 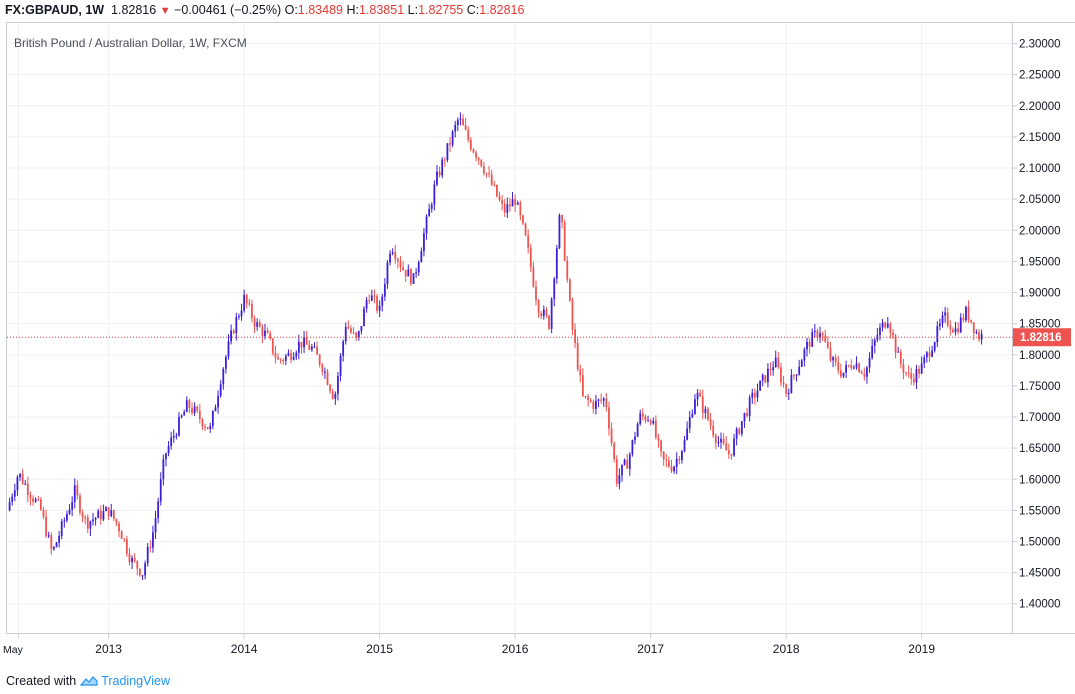 What do you see at coordinates (413, 10) in the screenshot?
I see `low-label: L:` at bounding box center [413, 10].